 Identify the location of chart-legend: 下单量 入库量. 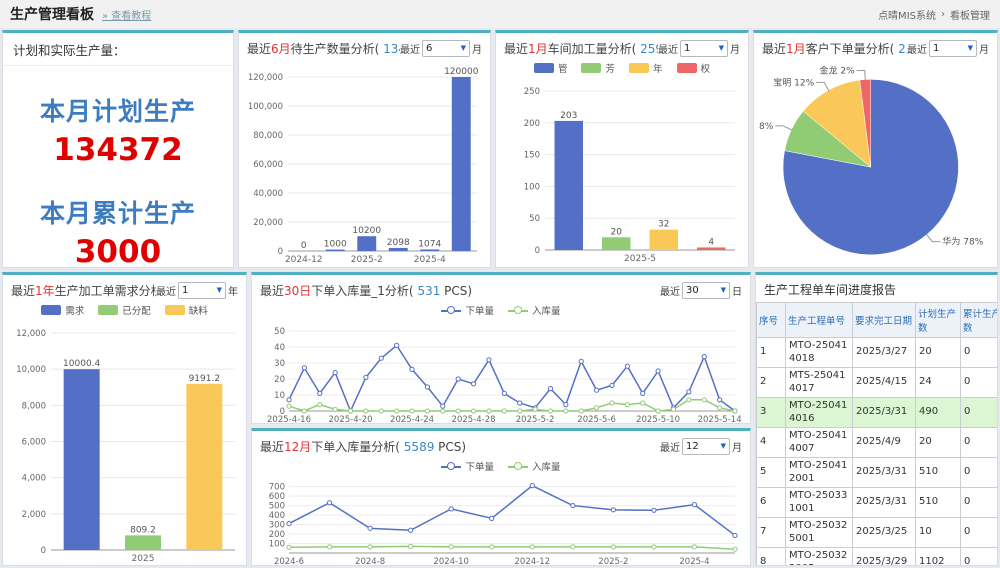
(501, 310).